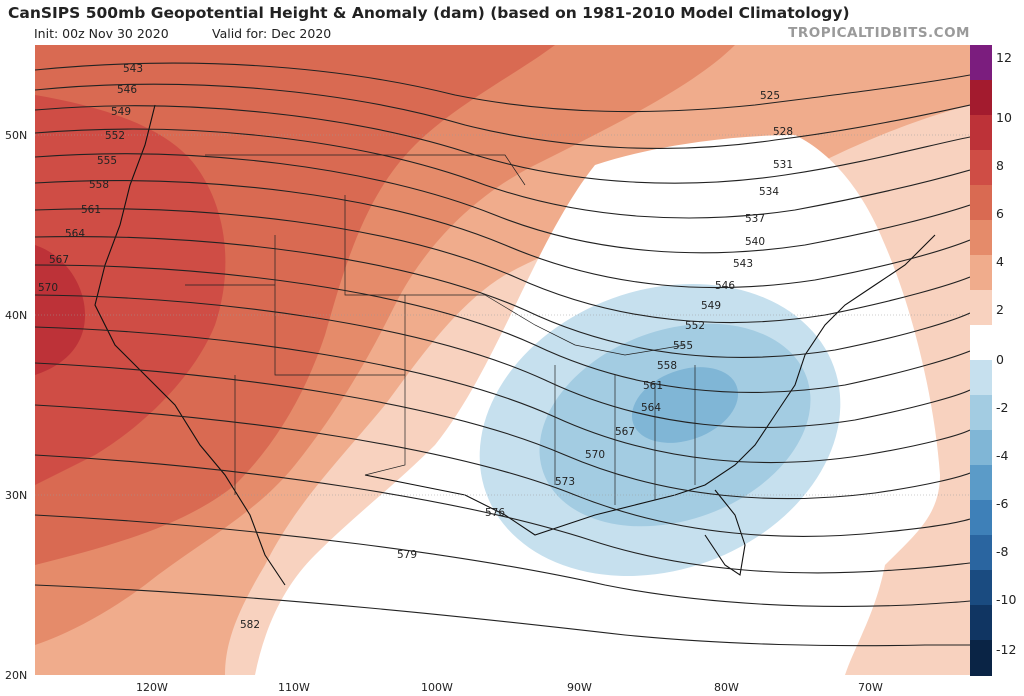 Image resolution: width=1024 pixels, height=696 pixels. Describe the element at coordinates (1000, 359) in the screenshot. I see `colorbar-label: 0` at that location.